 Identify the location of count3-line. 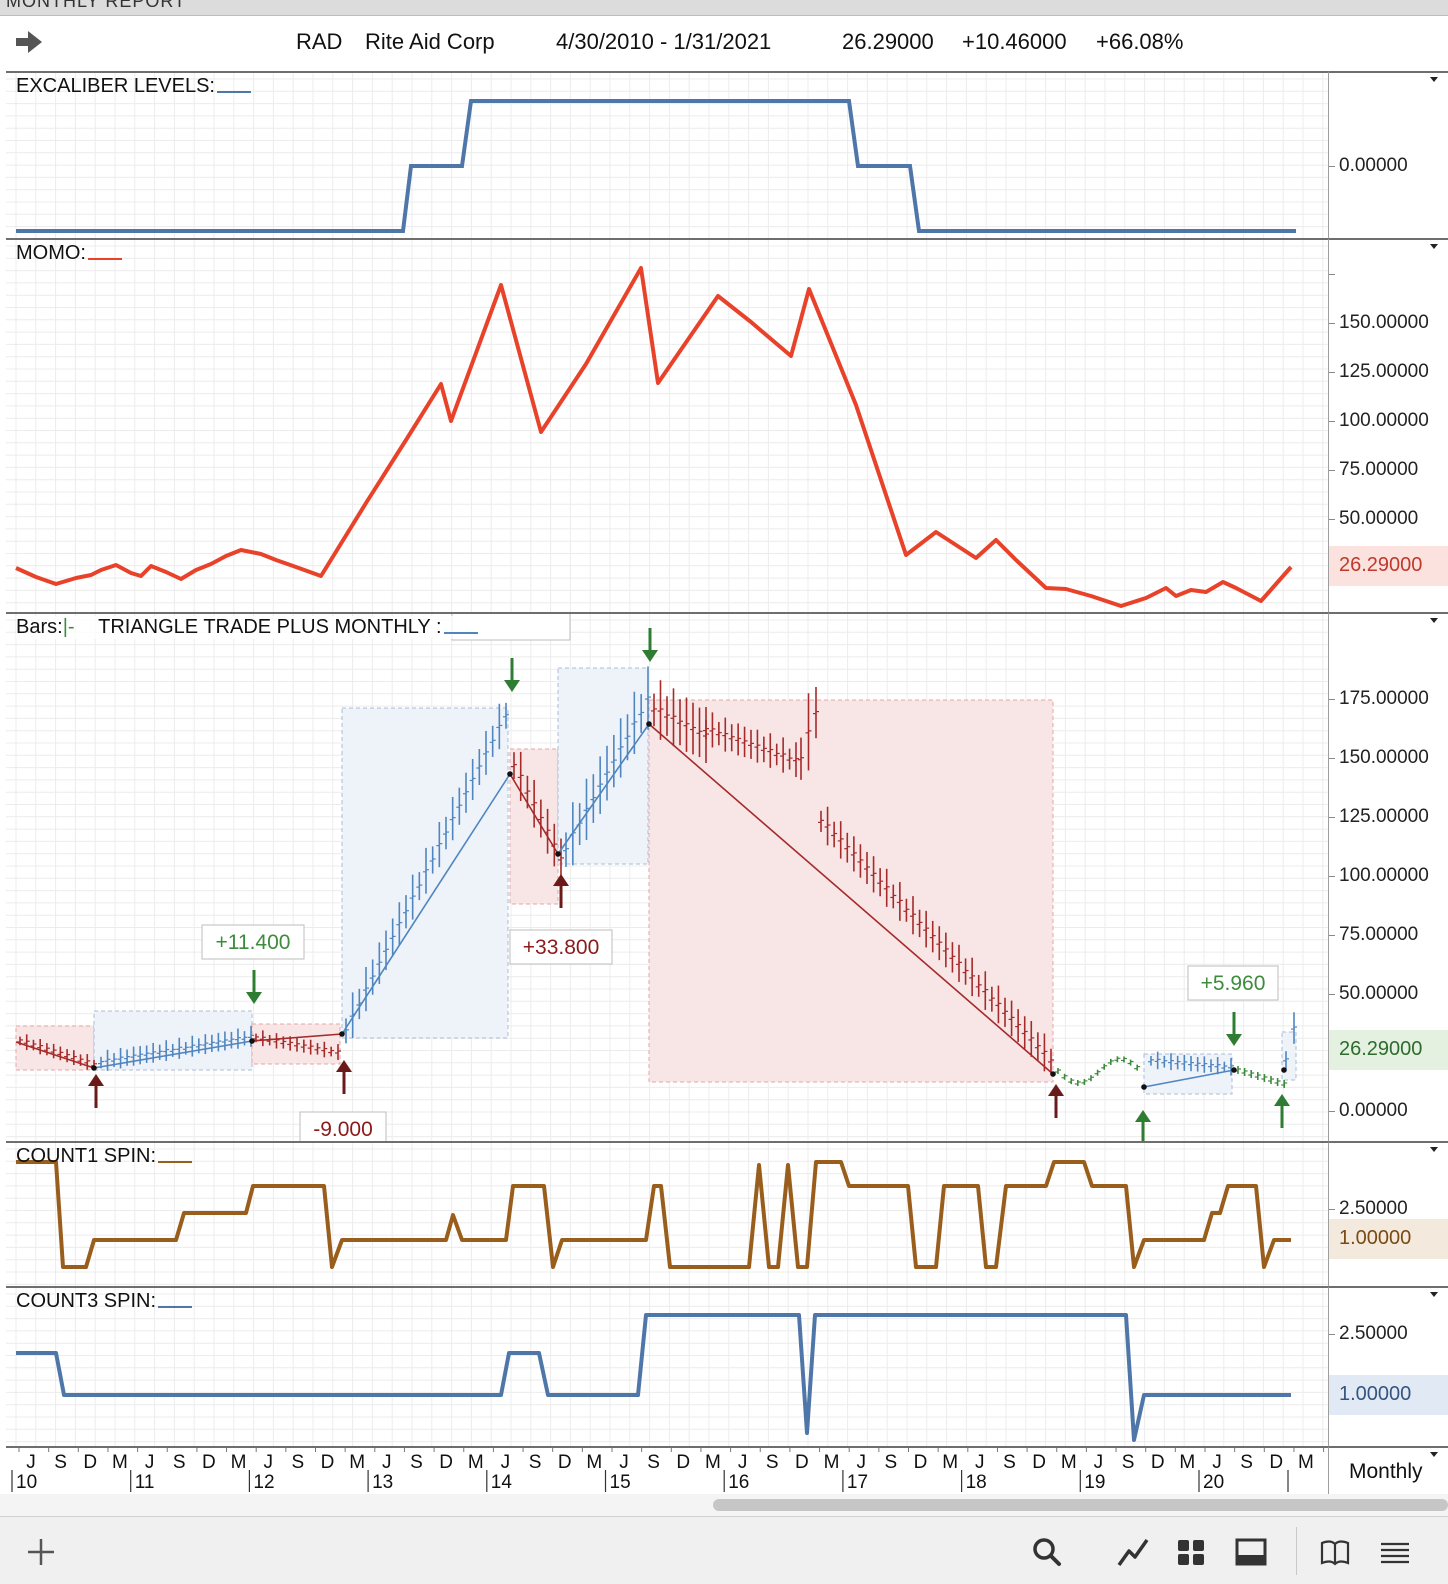
(653, 1377).